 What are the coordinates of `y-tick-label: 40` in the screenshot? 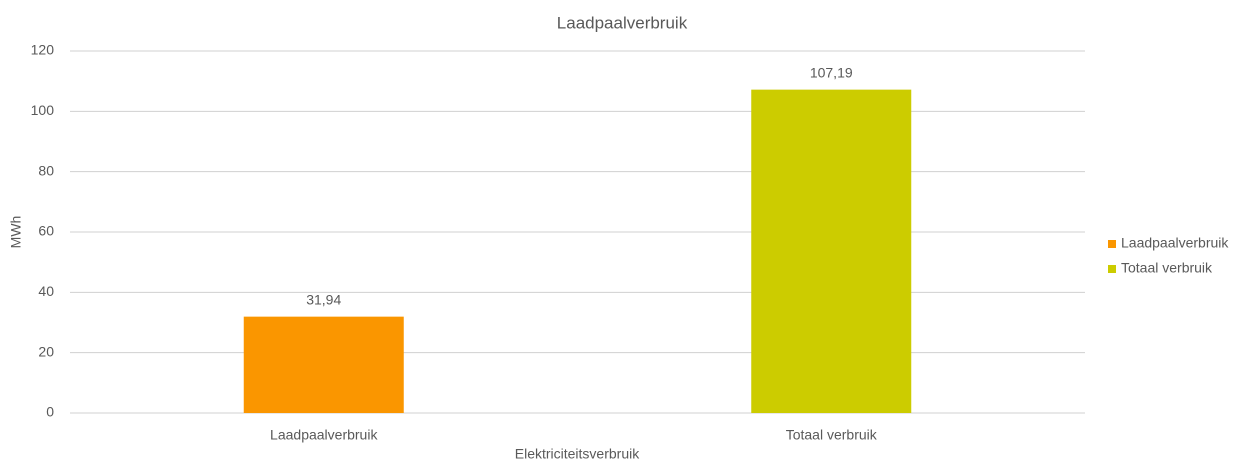 It's located at (46, 291).